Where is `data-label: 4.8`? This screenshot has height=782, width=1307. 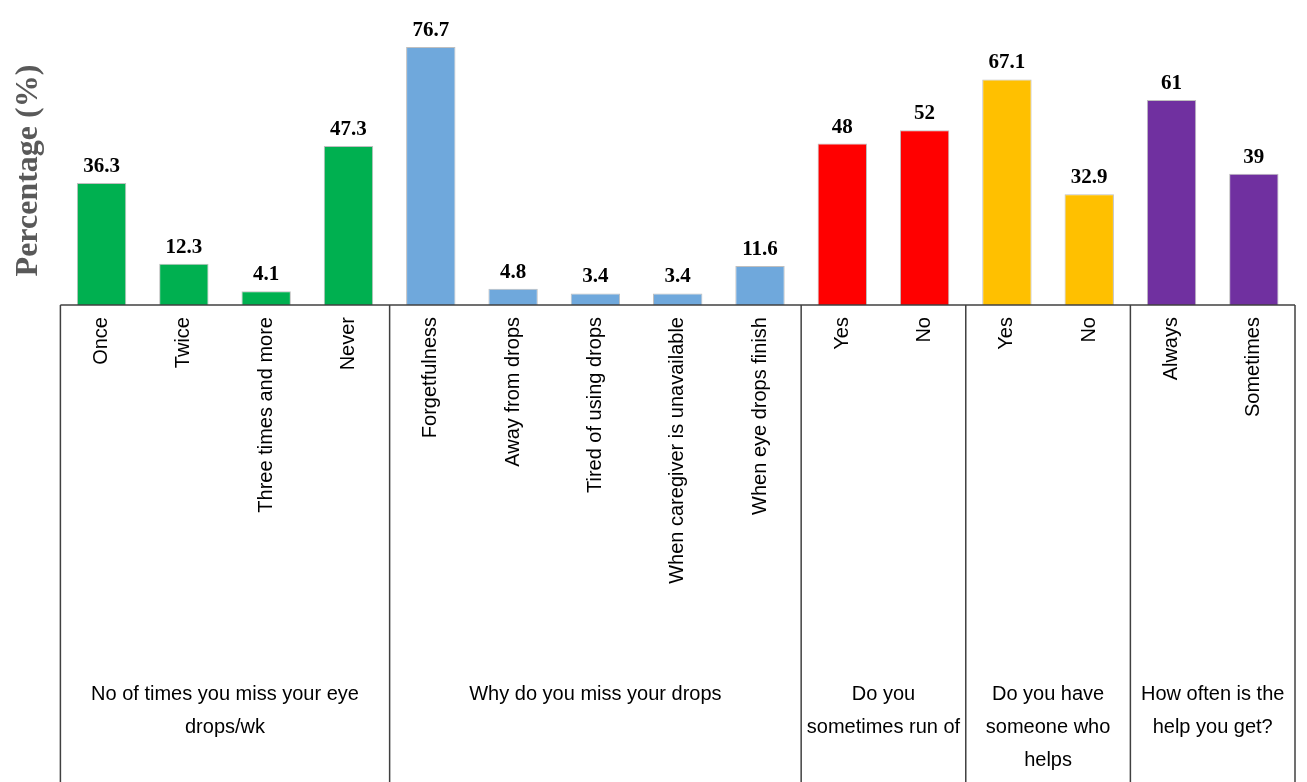
data-label: 4.8 is located at coordinates (513, 270).